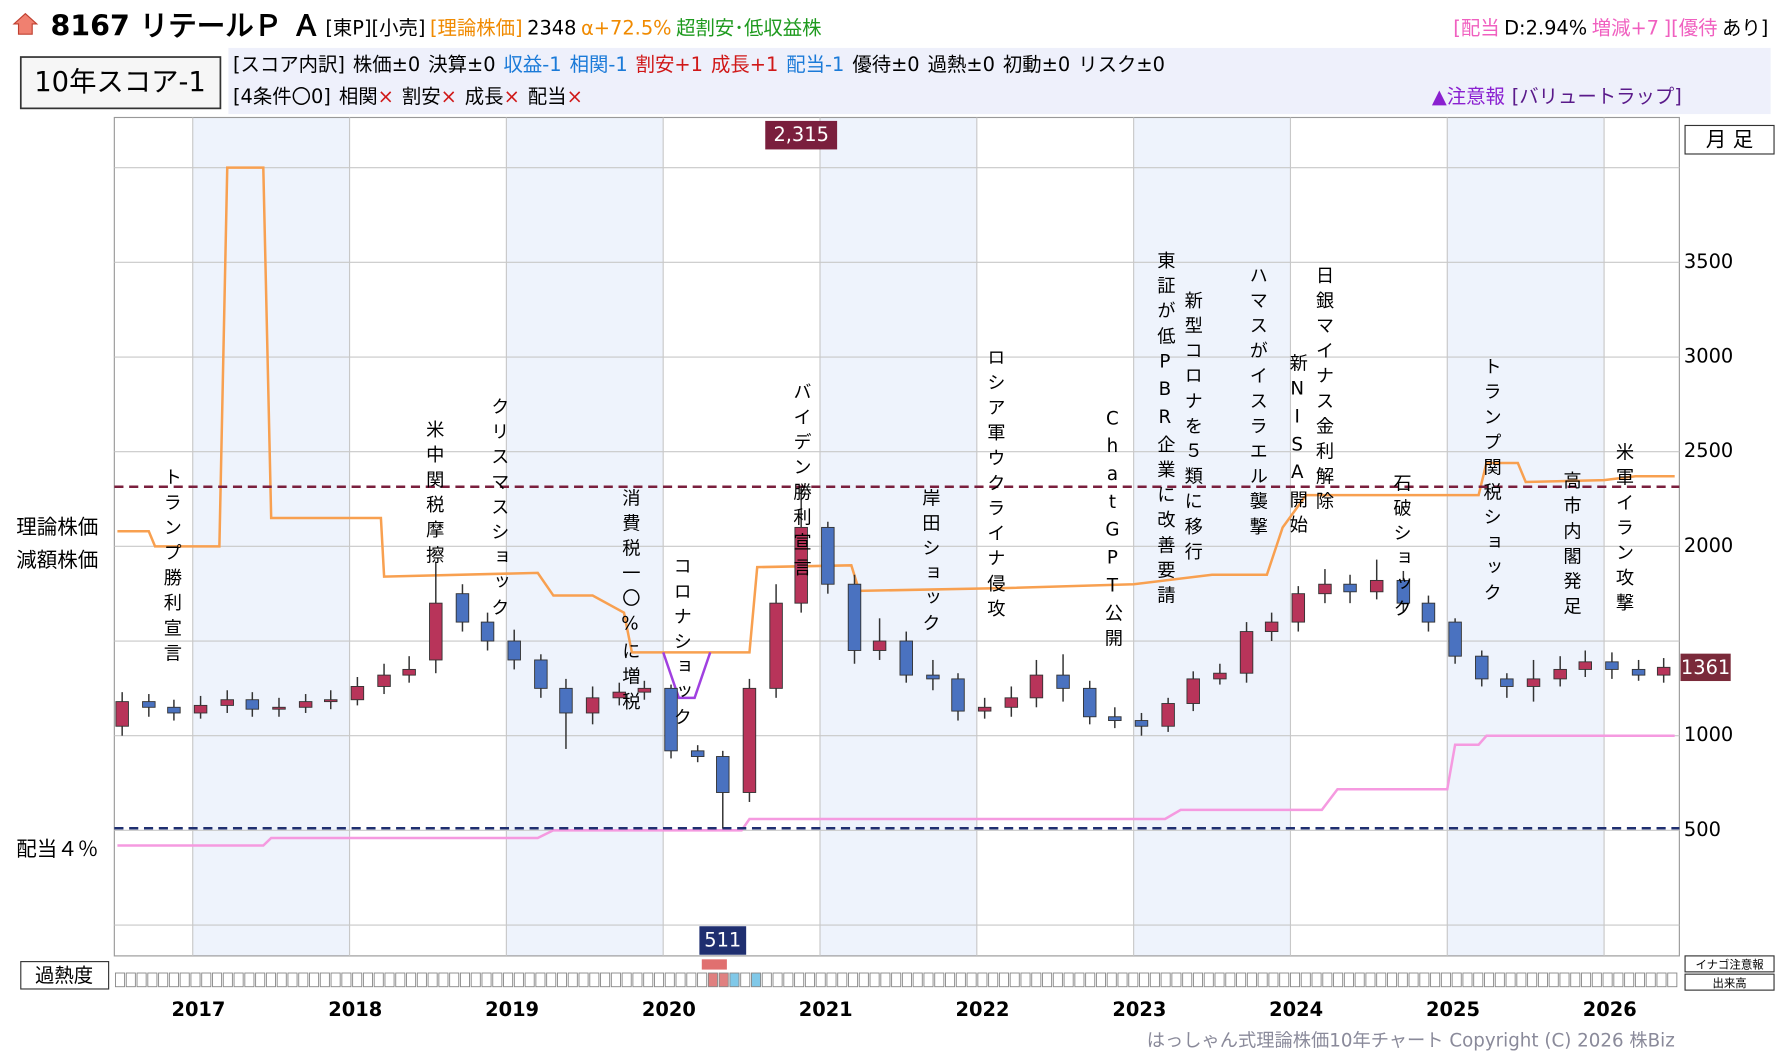  Describe the element at coordinates (408, 95) in the screenshot. I see `conditions: [4条件〇0] 相関× 割安× 成長× 配当×` at that location.